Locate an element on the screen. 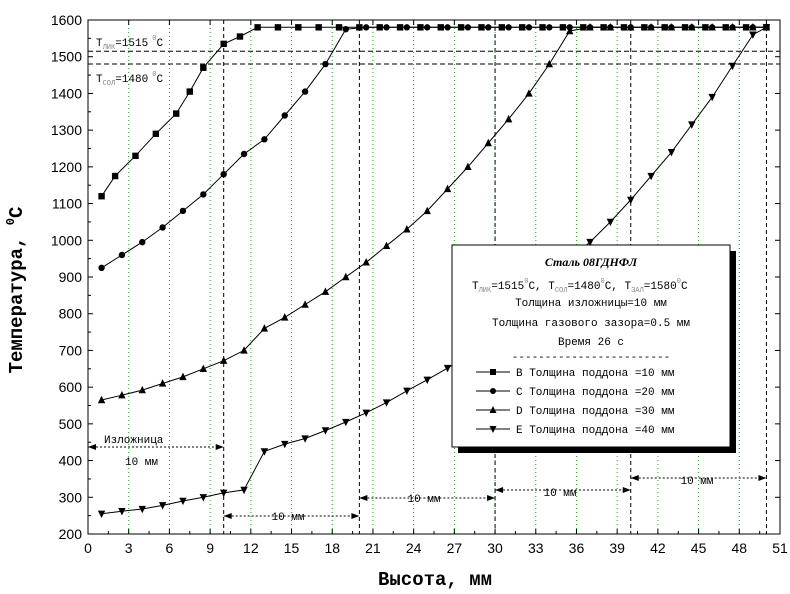 The height and width of the screenshot is (594, 790). x-tick-label: 33 is located at coordinates (536, 548).